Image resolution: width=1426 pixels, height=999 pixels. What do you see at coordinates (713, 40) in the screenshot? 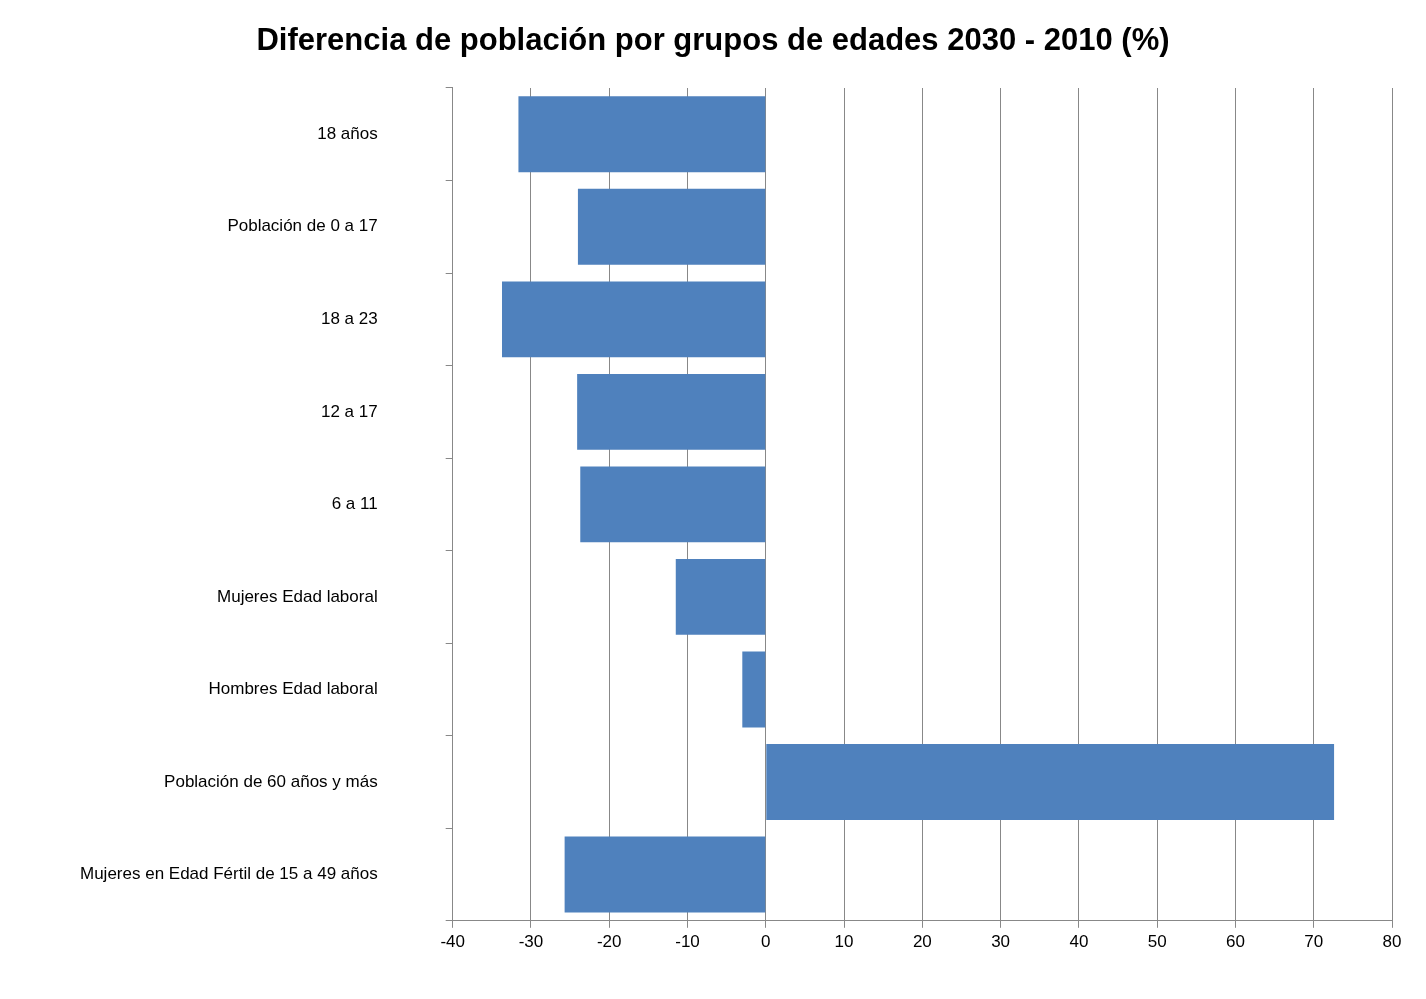
I see `chart-title: Diferencia de población por grupos de edades 2030 - 2010 (%)` at bounding box center [713, 40].